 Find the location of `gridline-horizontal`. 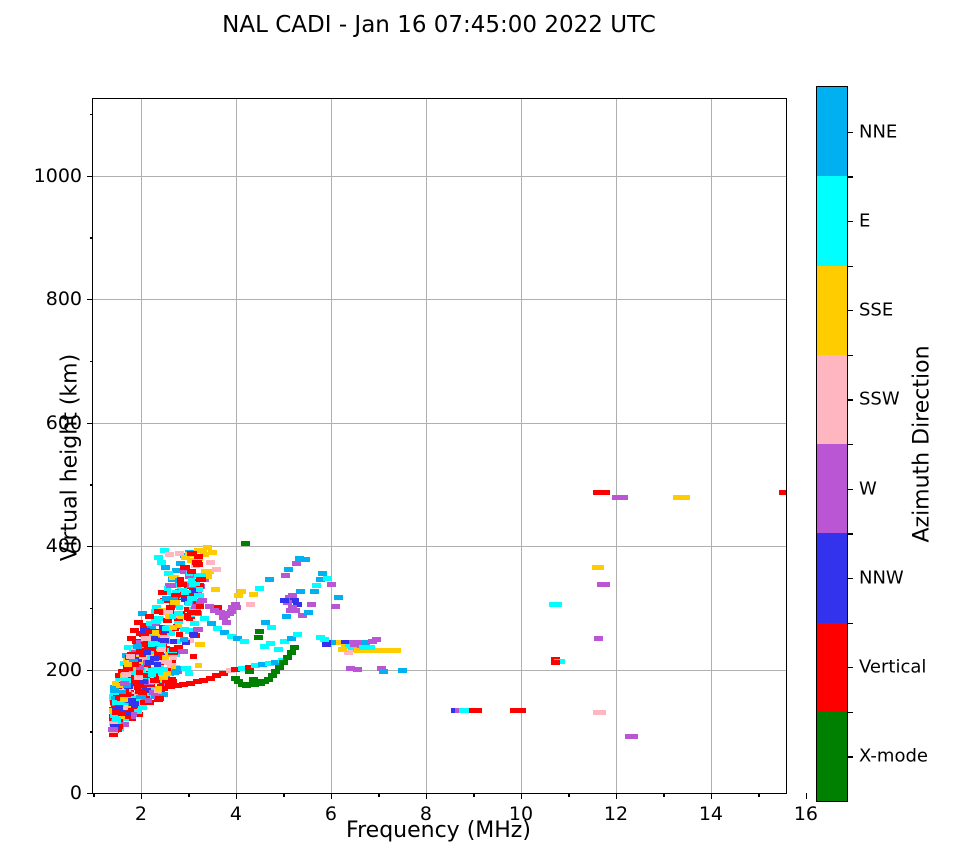

gridline-horizontal is located at coordinates (439, 300).